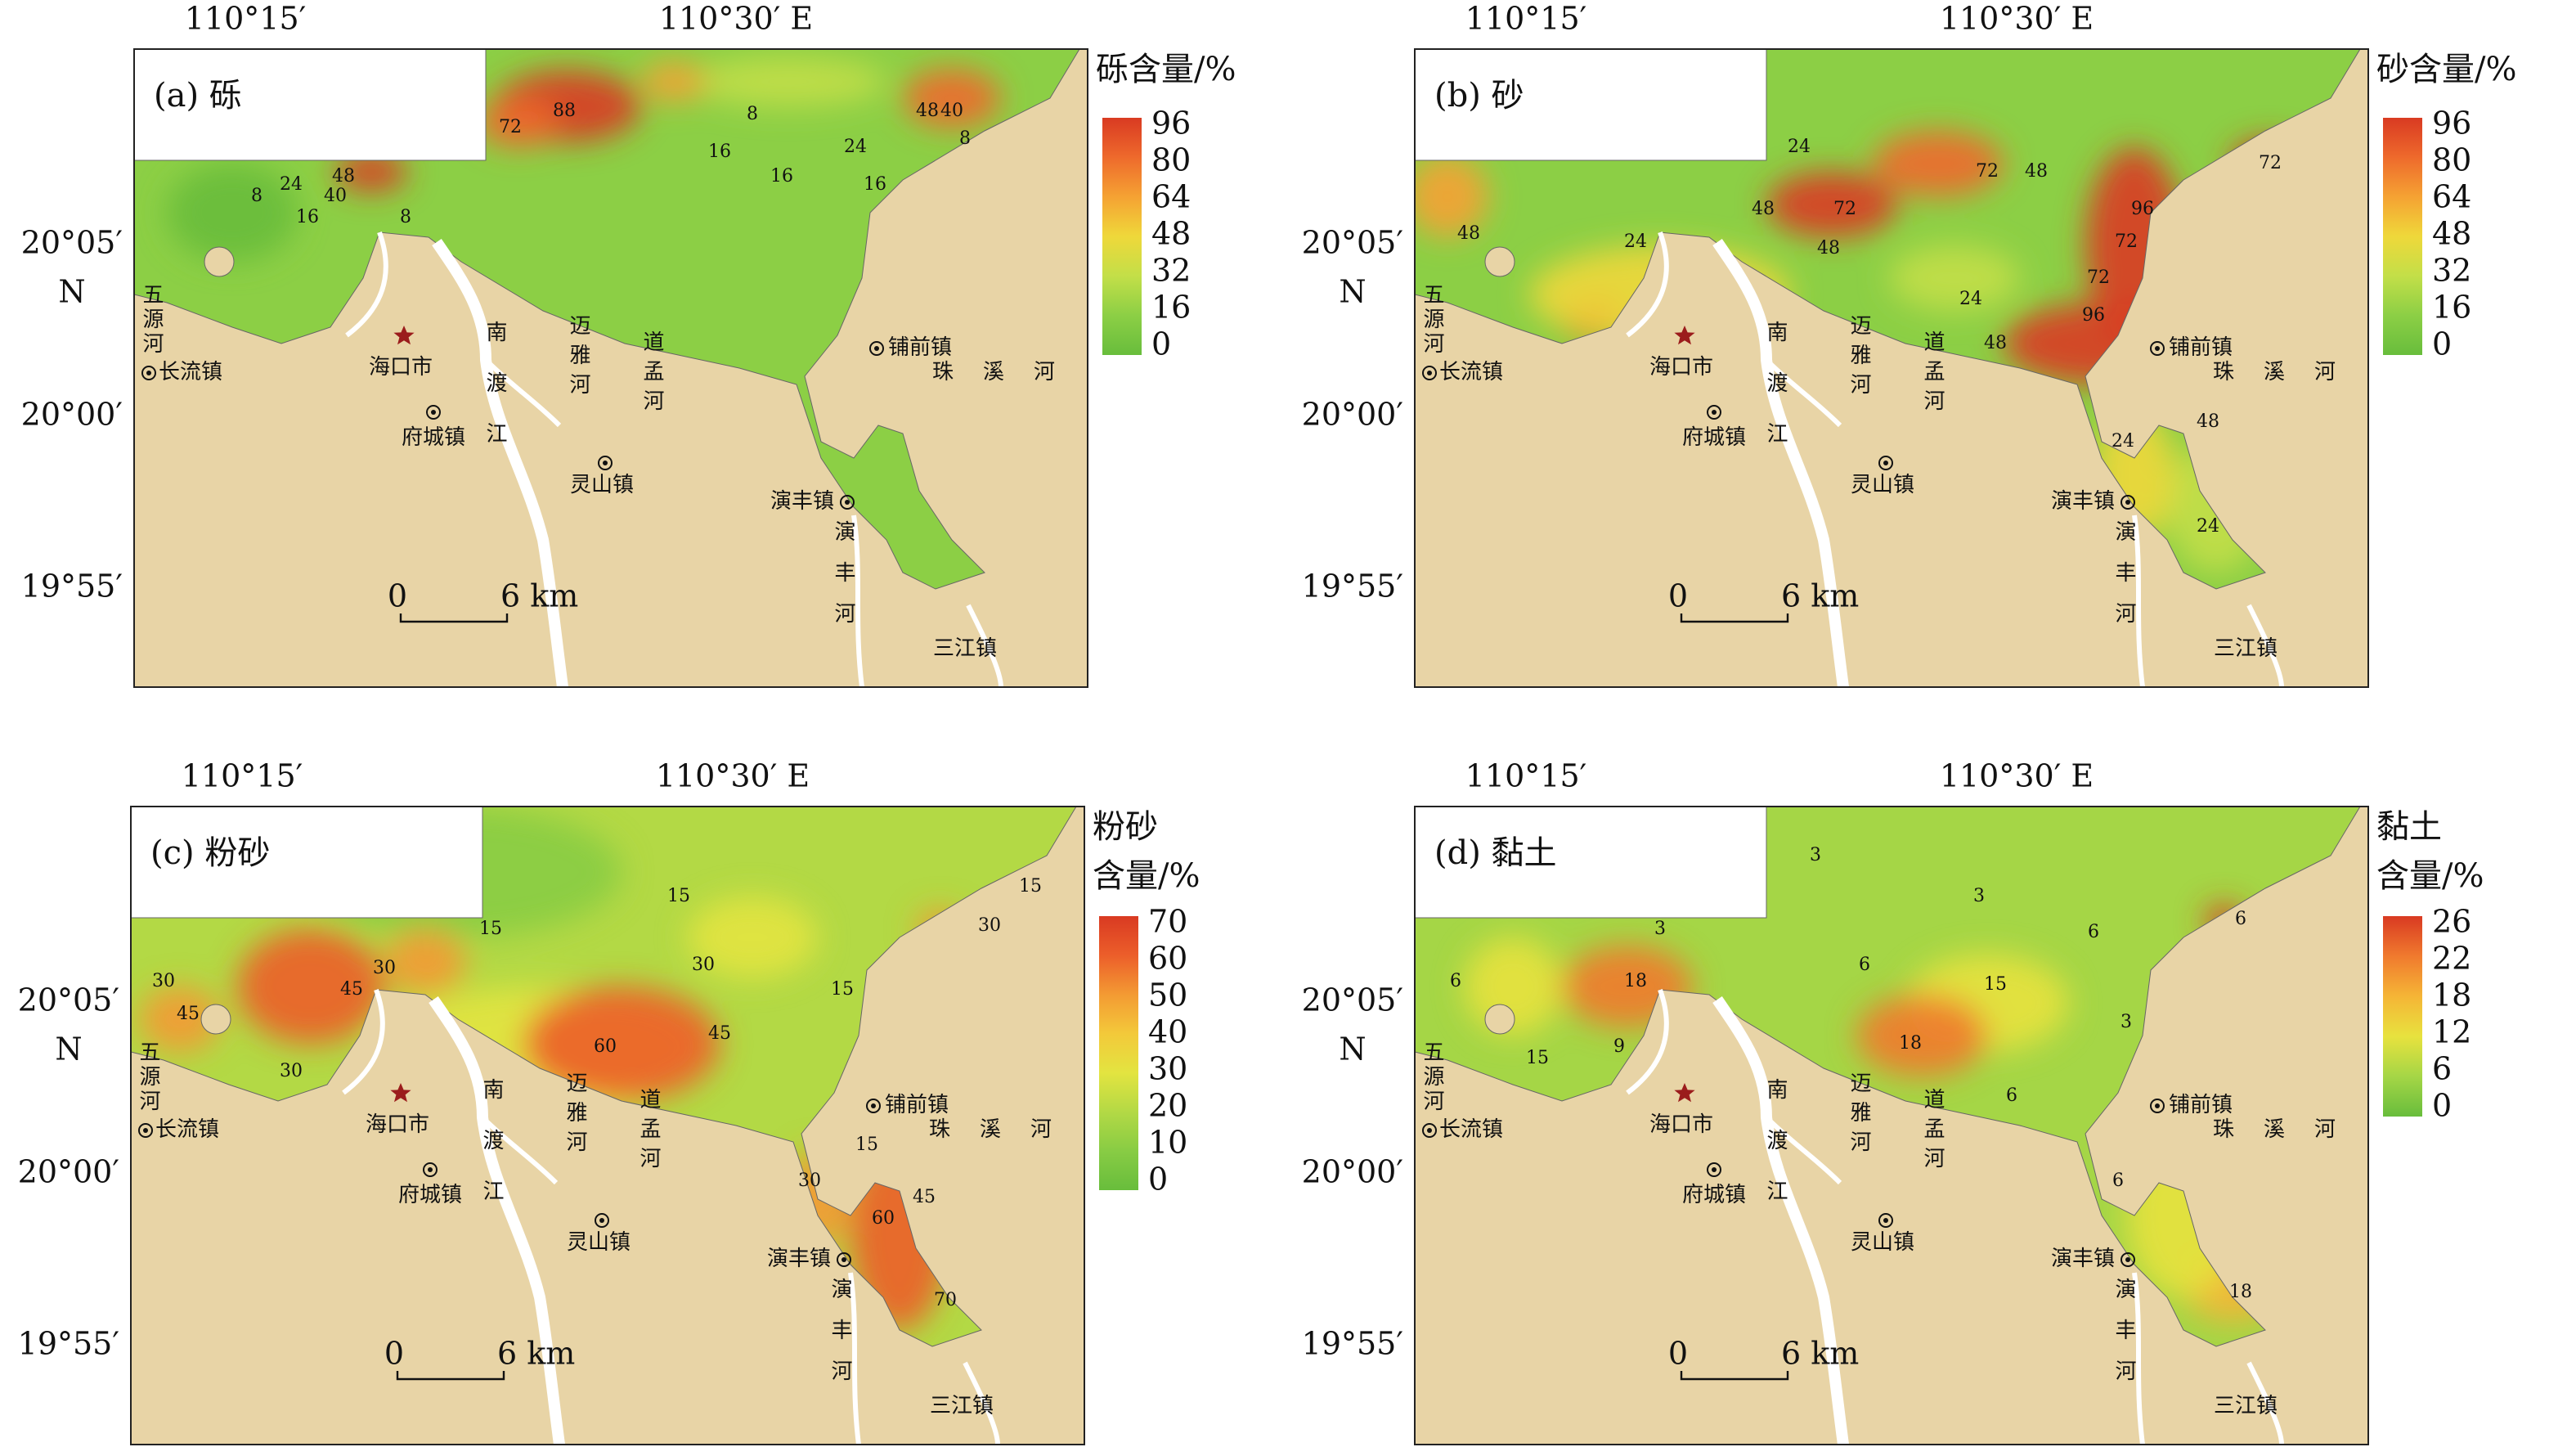 This screenshot has height=1456, width=2576. Describe the element at coordinates (1859, 1116) in the screenshot. I see `place-label: 迈雅河` at that location.